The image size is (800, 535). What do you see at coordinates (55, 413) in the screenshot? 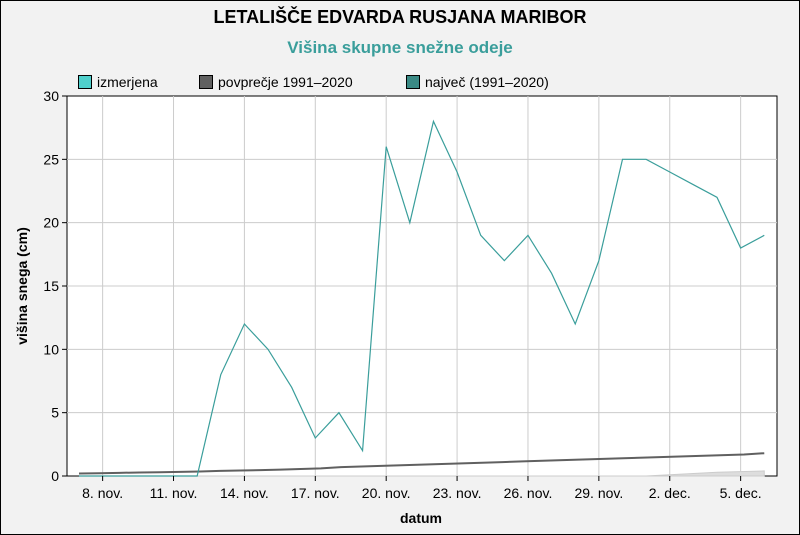
I see `y-tick-label: 5` at bounding box center [55, 413].